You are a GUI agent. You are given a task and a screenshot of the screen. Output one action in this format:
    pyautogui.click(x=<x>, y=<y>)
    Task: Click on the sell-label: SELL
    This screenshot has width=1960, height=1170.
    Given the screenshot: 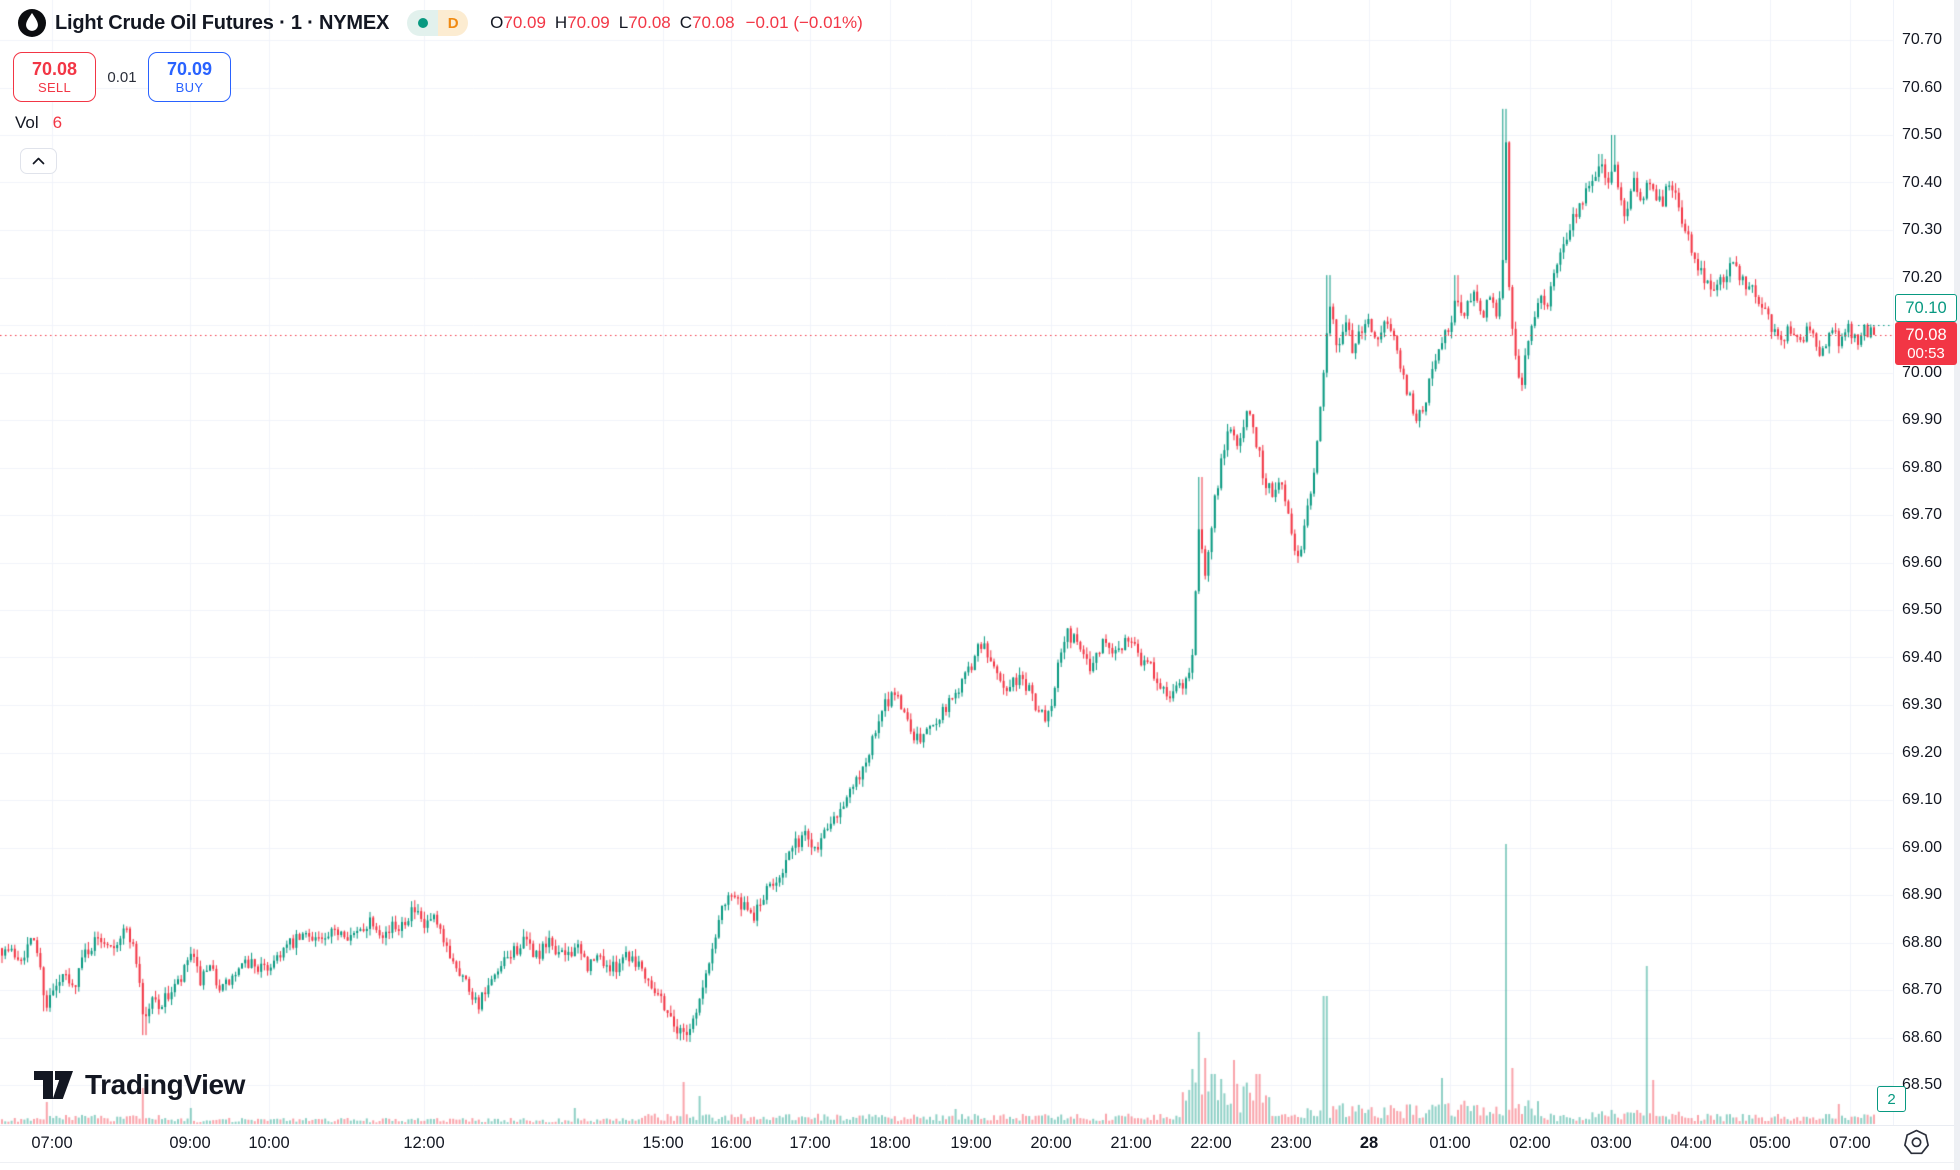 What is the action you would take?
    pyautogui.click(x=54, y=87)
    